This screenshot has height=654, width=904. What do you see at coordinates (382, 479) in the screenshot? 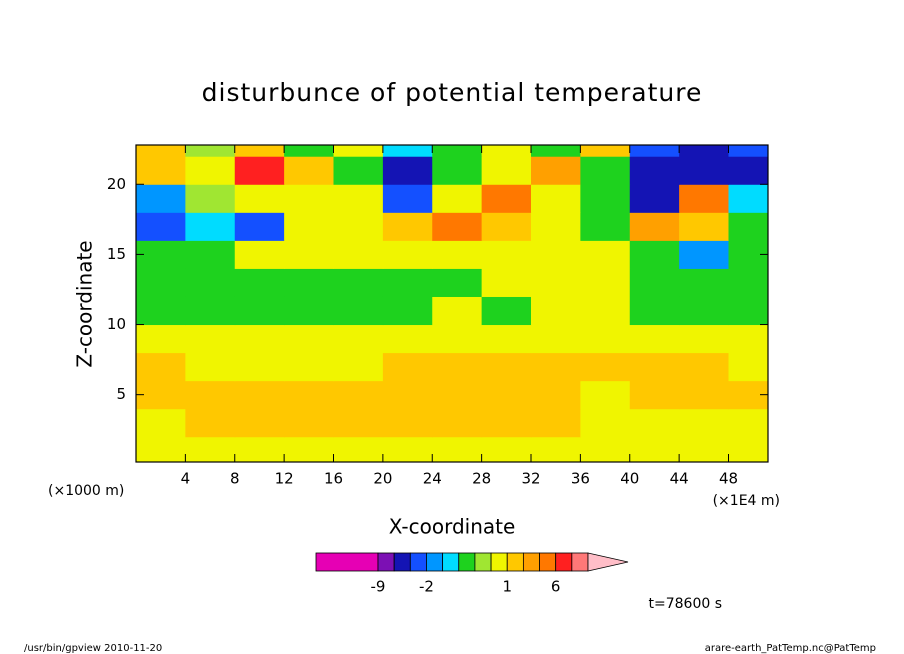
I see `x-tick-label: 20` at bounding box center [382, 479].